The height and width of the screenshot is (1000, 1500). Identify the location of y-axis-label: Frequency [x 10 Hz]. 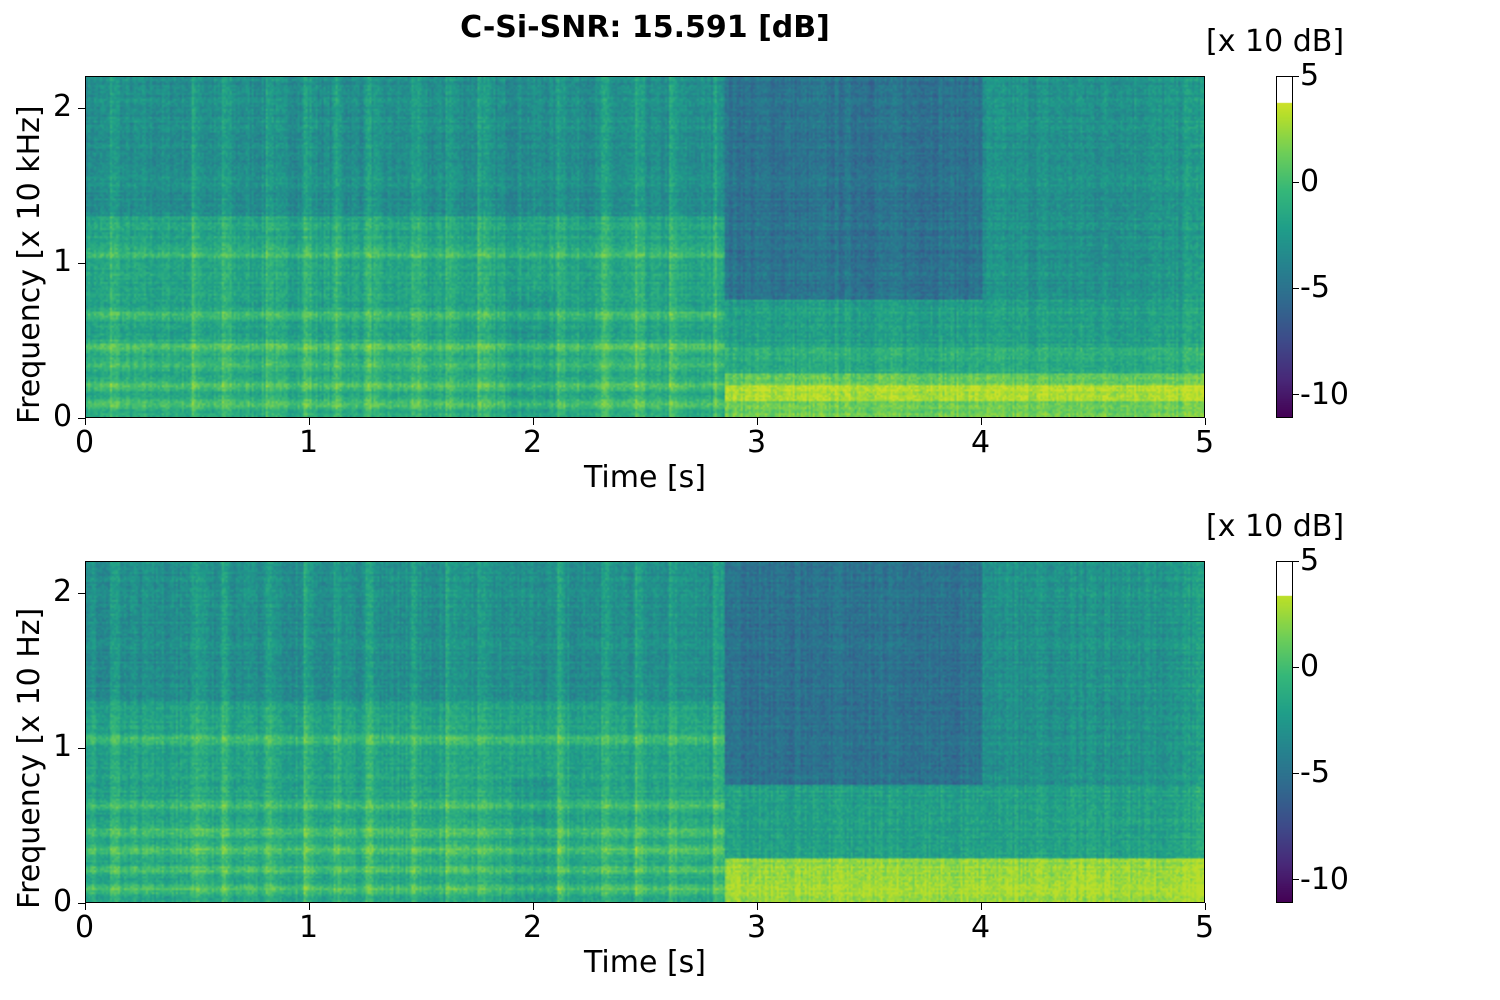
(29, 758).